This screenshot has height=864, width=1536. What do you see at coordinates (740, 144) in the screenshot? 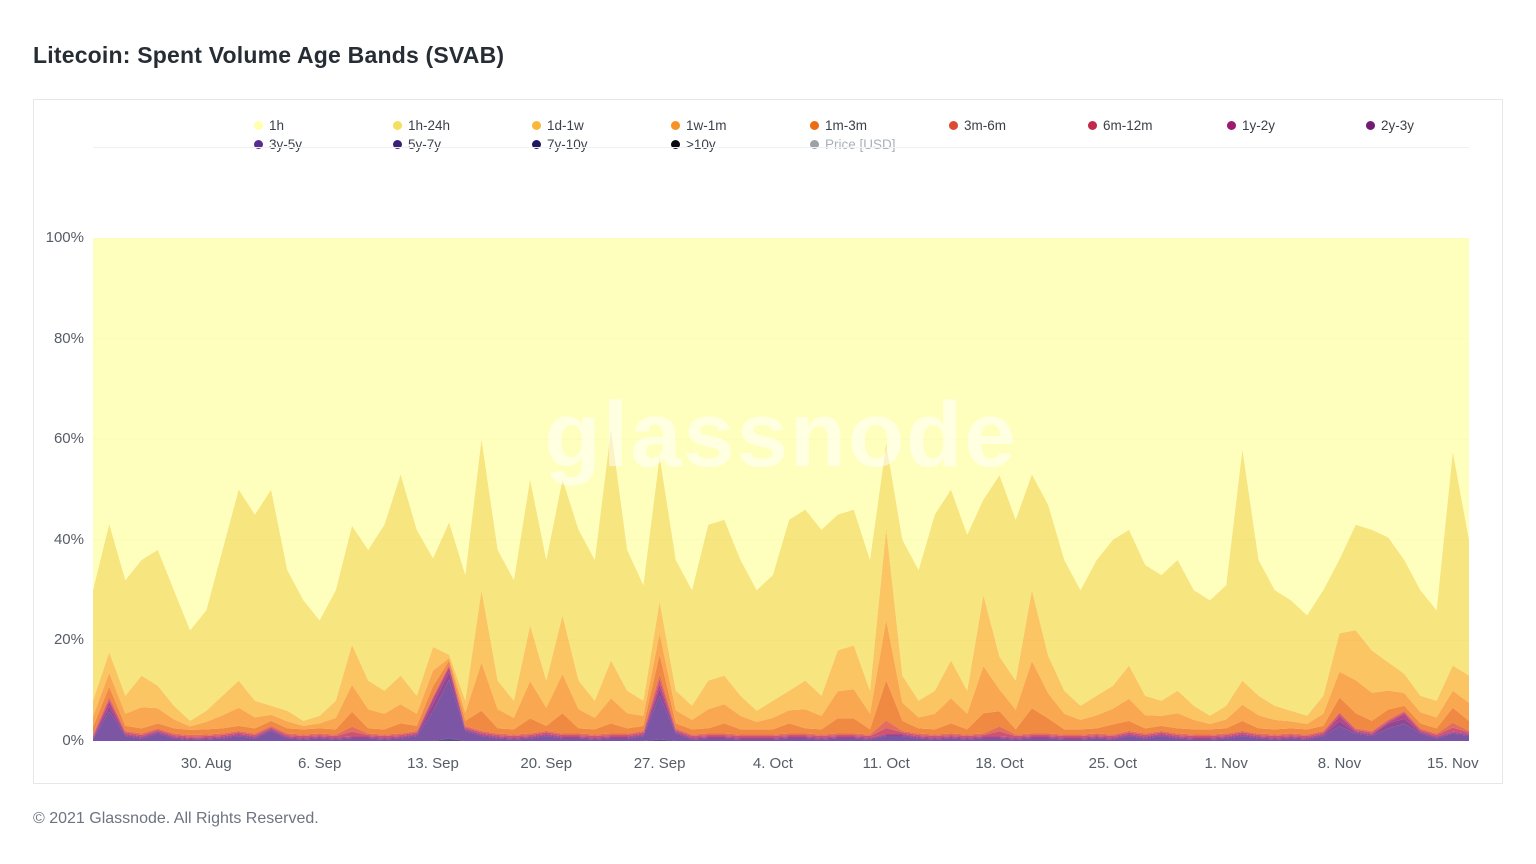
I see `legend-item-10y: >10y` at bounding box center [740, 144].